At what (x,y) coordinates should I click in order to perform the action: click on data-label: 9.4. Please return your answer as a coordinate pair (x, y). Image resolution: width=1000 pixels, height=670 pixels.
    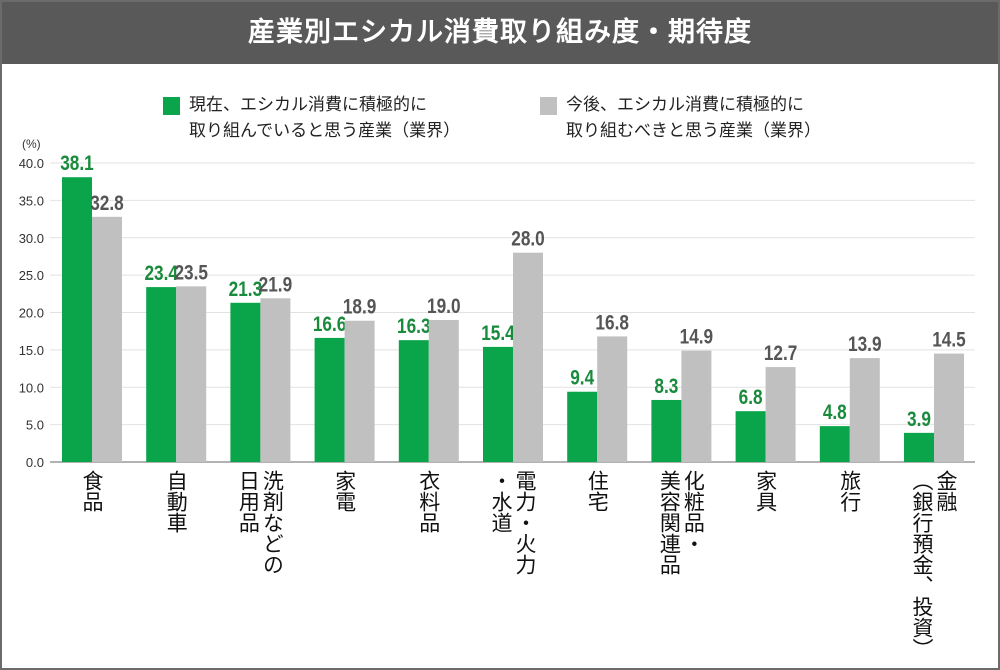
    Looking at the image, I should click on (582, 378).